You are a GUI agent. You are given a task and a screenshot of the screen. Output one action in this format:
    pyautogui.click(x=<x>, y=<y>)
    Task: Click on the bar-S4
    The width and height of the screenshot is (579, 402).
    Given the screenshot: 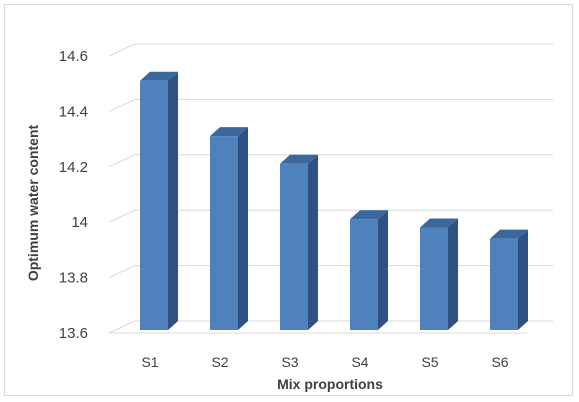 What is the action you would take?
    pyautogui.click(x=369, y=270)
    